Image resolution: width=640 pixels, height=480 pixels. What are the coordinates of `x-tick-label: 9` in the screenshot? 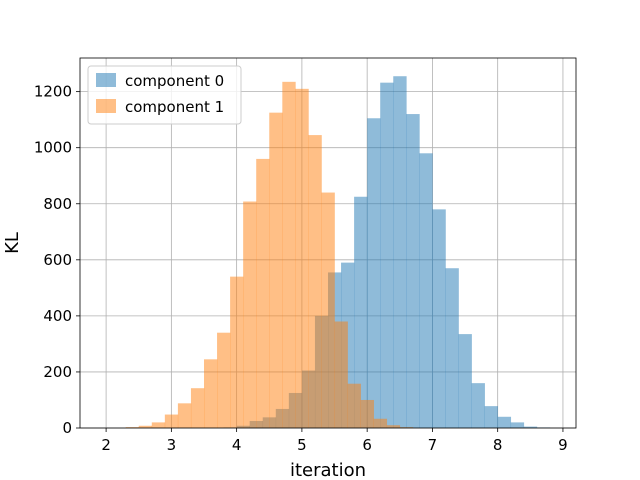 It's located at (563, 445).